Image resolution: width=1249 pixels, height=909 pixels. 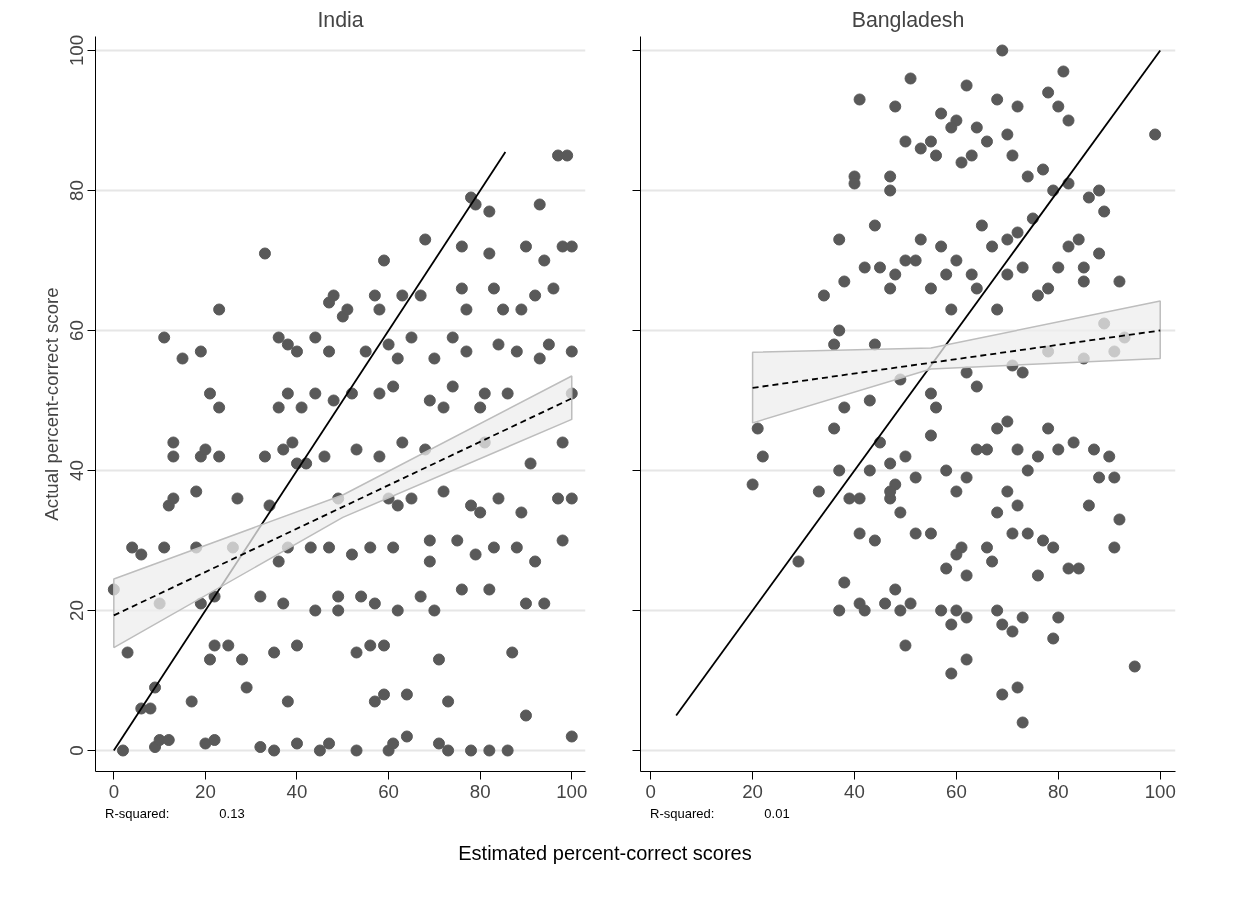 What do you see at coordinates (340, 19) in the screenshot?
I see `chart-title: India` at bounding box center [340, 19].